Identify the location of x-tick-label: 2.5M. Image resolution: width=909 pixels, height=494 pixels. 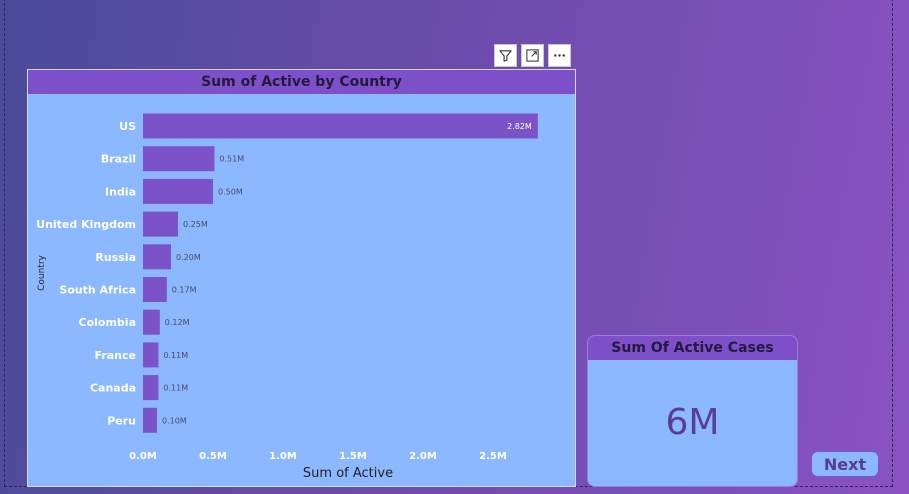
(493, 456).